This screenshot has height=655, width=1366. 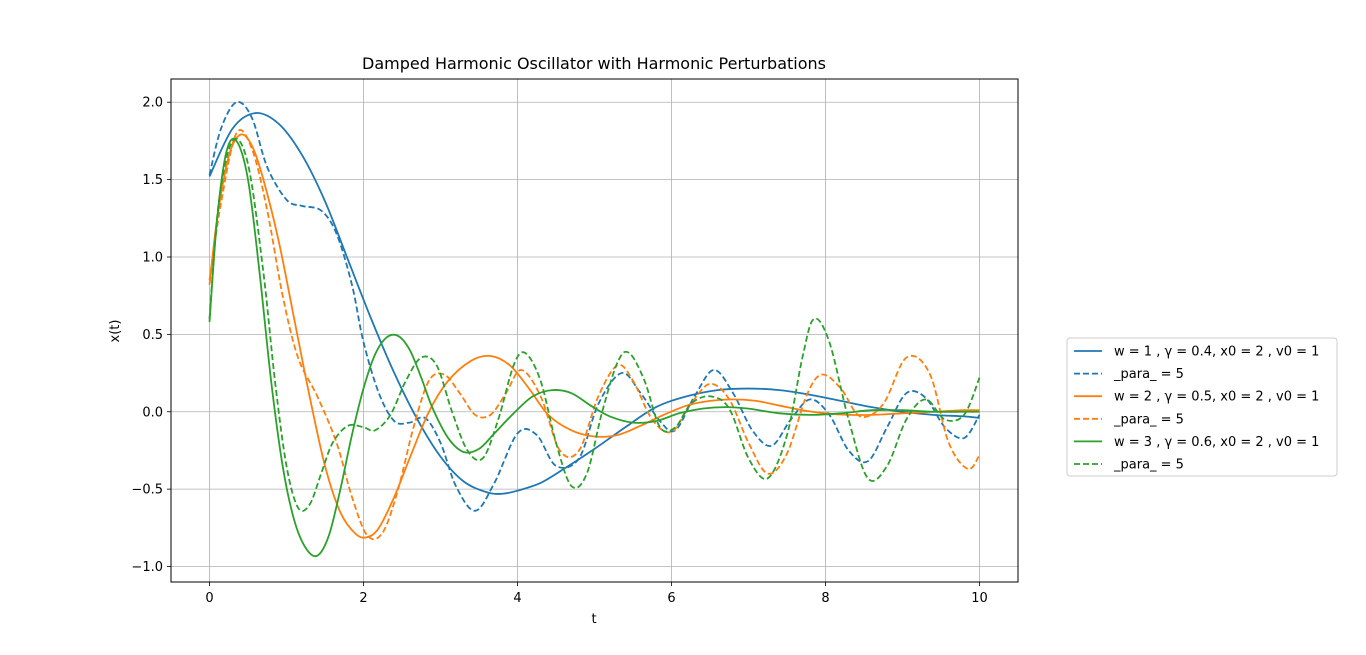 I want to click on legend-label-5: w = 3 , γ = 0.6, x0 = 2 , v0 = 1, so click(x=1216, y=442).